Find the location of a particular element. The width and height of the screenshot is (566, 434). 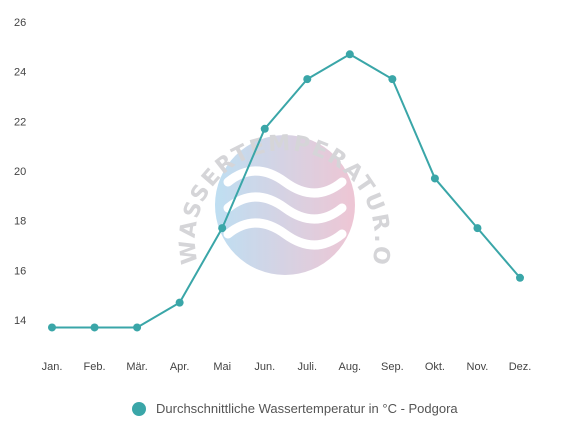

y-tick-label: 14 is located at coordinates (20, 321).